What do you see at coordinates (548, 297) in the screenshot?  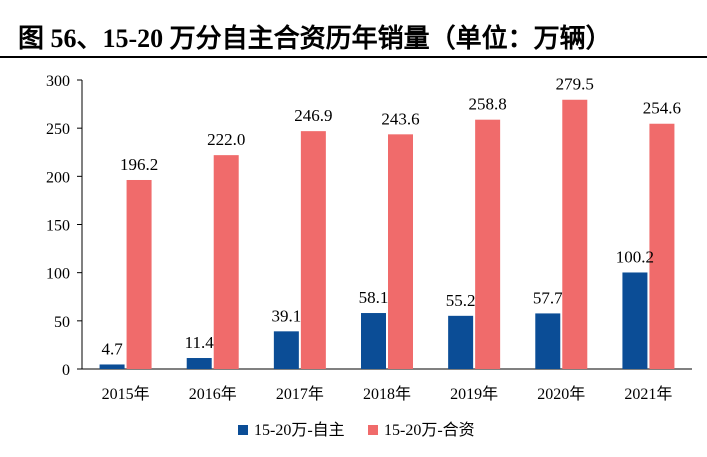 I see `data-label-self: 57.7` at bounding box center [548, 297].